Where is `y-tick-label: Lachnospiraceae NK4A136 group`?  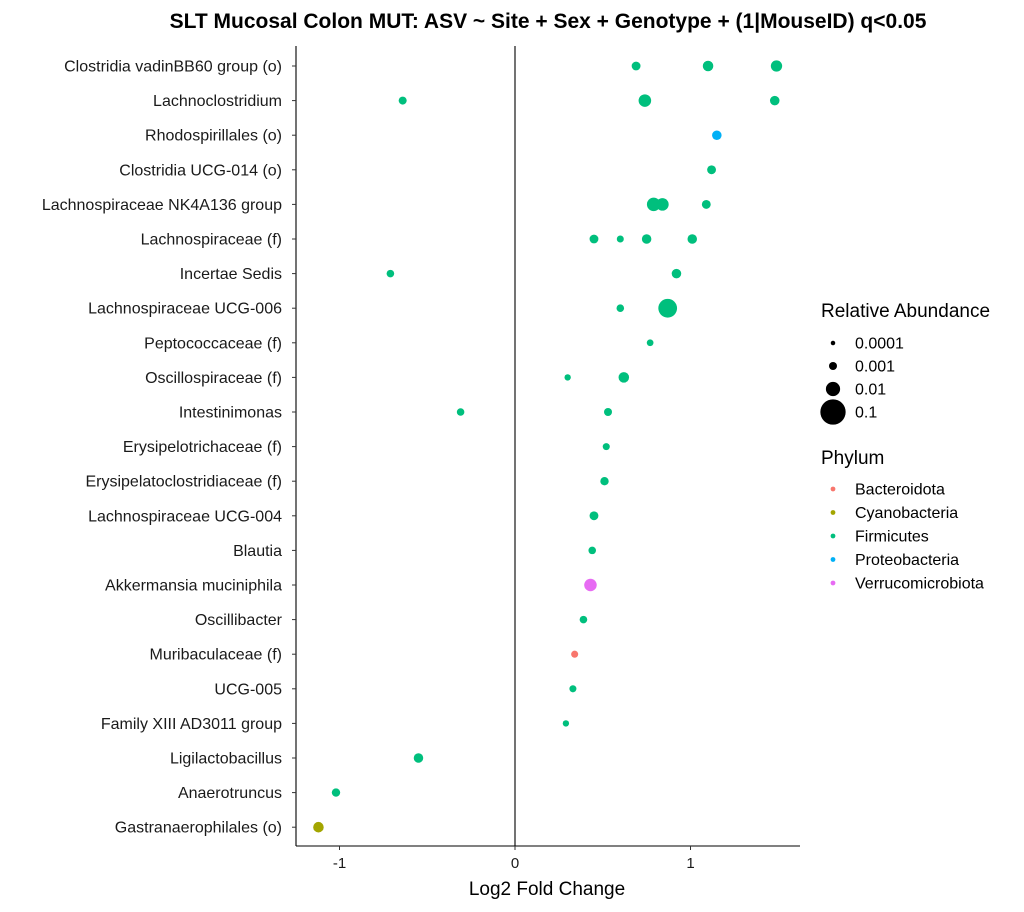
y-tick-label: Lachnospiraceae NK4A136 group is located at coordinates (162, 205).